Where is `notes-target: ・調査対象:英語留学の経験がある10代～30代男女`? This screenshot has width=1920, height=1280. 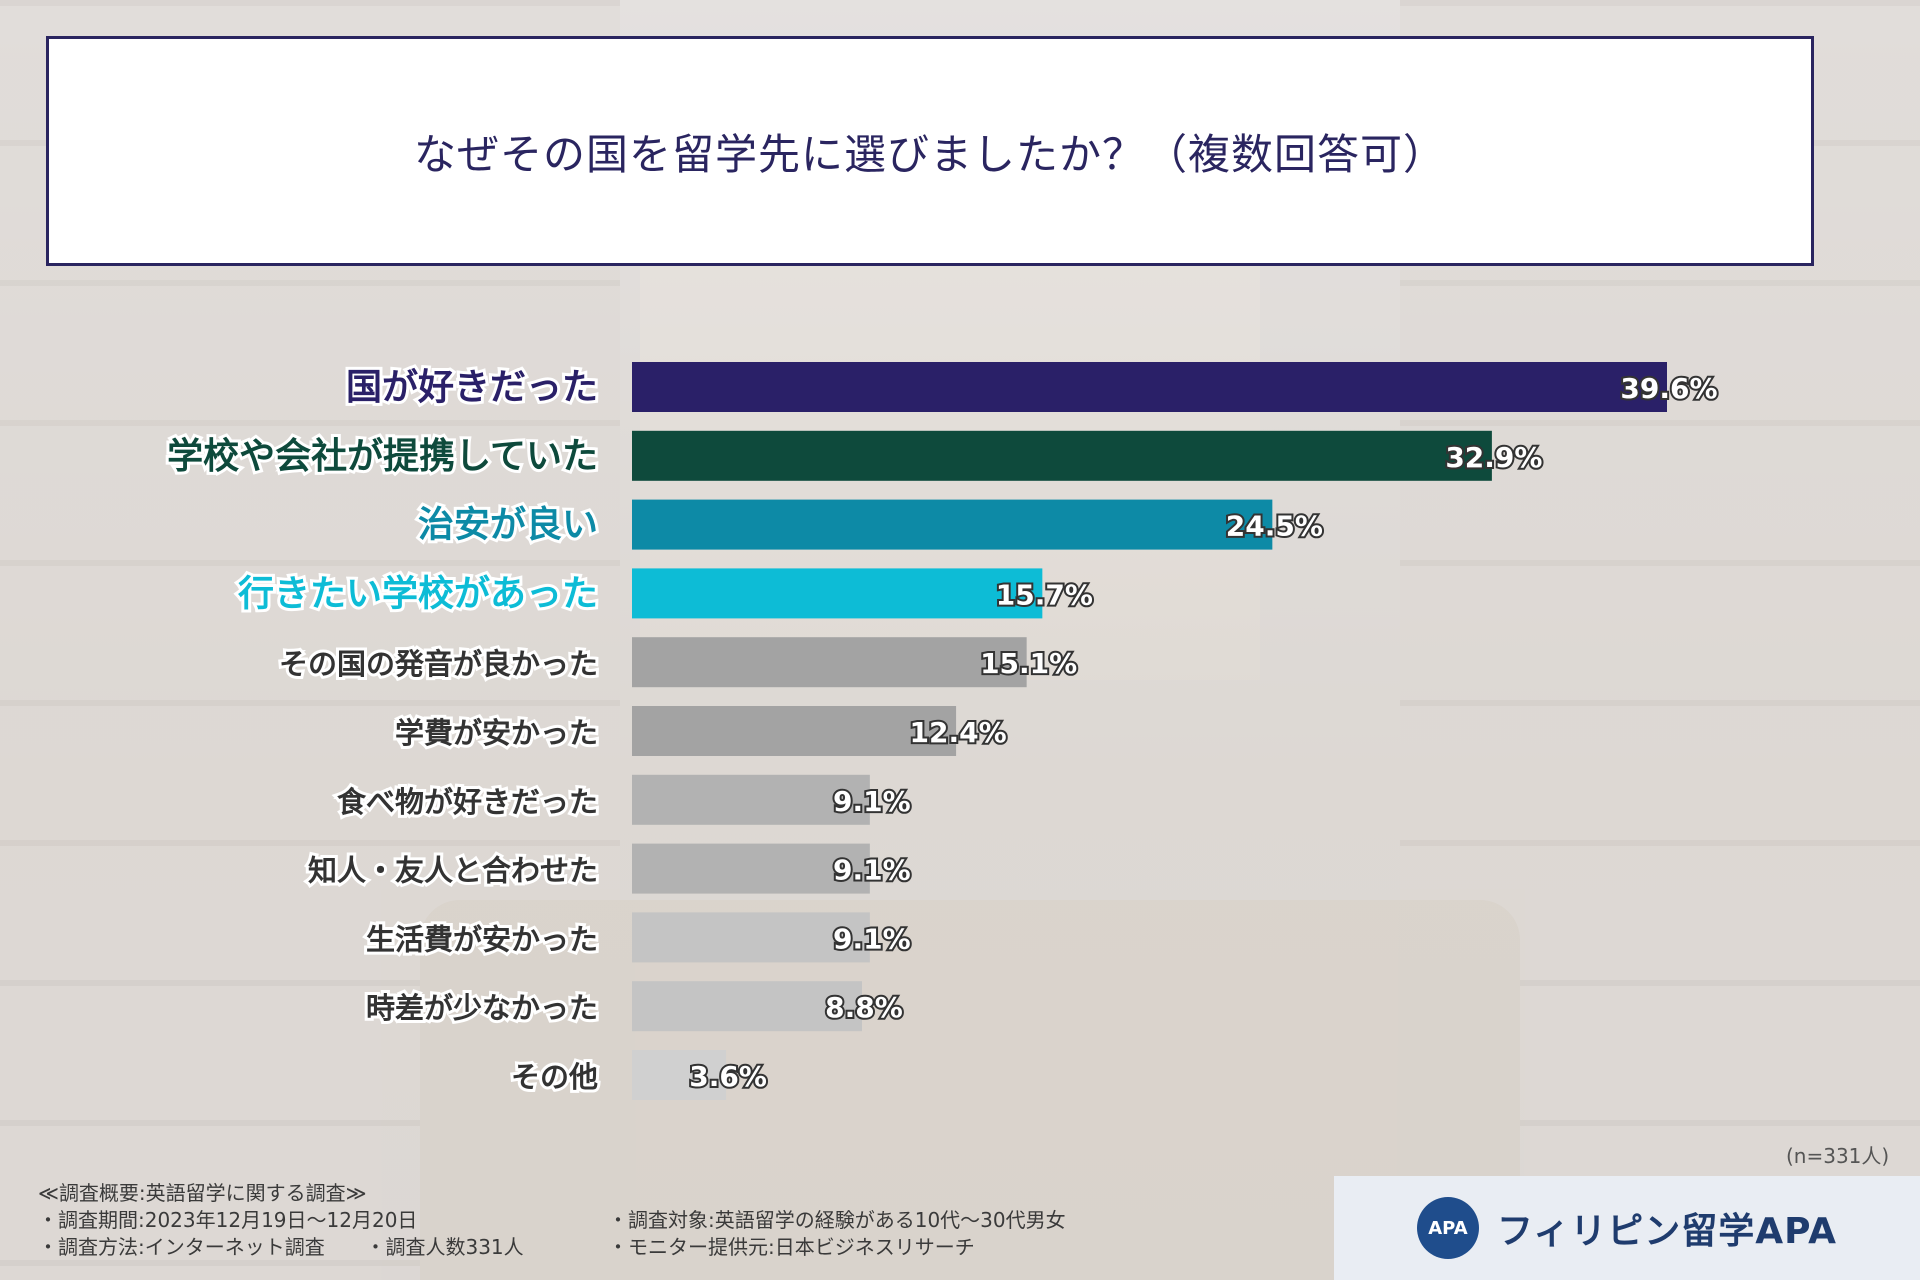
notes-target: ・調査対象:英語留学の経験がある10代～30代男女 is located at coordinates (837, 1220).